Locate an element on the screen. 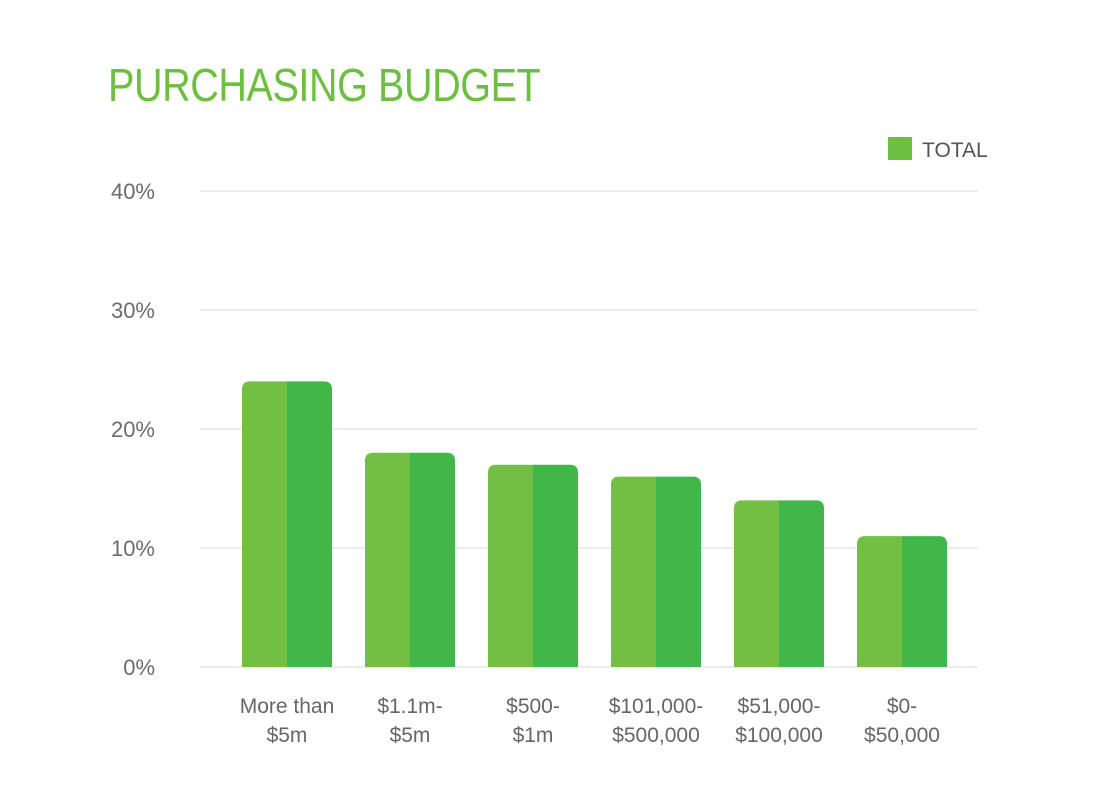 The height and width of the screenshot is (800, 1100). legend-swatch is located at coordinates (900, 148).